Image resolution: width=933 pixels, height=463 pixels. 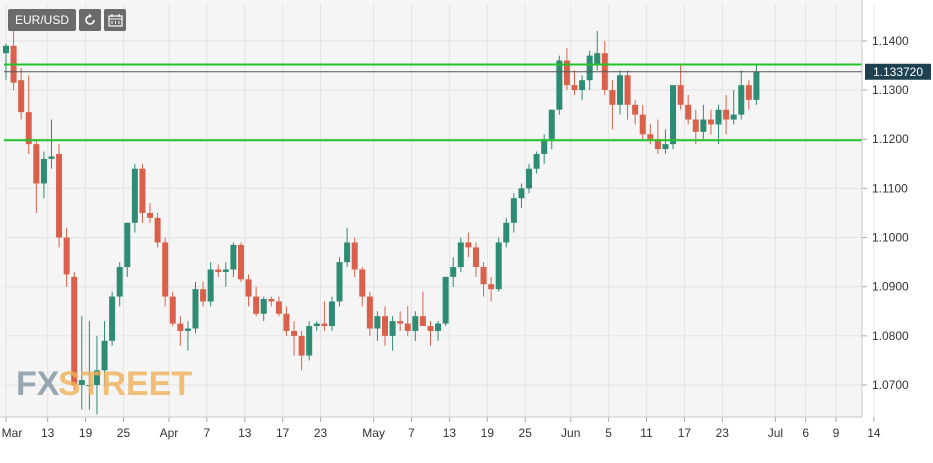 I want to click on price-tick-label: 1.0700, so click(x=890, y=385).